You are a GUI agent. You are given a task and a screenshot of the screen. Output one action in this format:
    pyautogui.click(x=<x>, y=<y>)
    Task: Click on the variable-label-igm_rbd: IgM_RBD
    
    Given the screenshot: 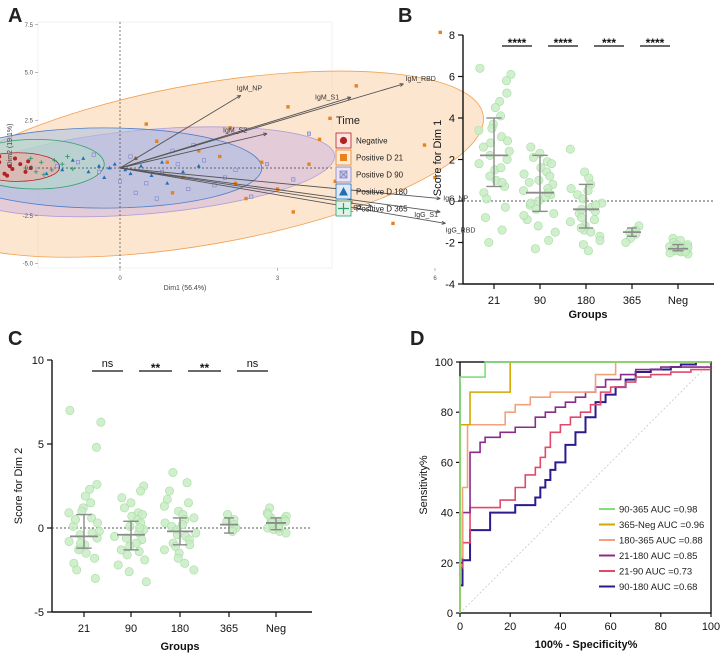 What is the action you would take?
    pyautogui.click(x=421, y=79)
    